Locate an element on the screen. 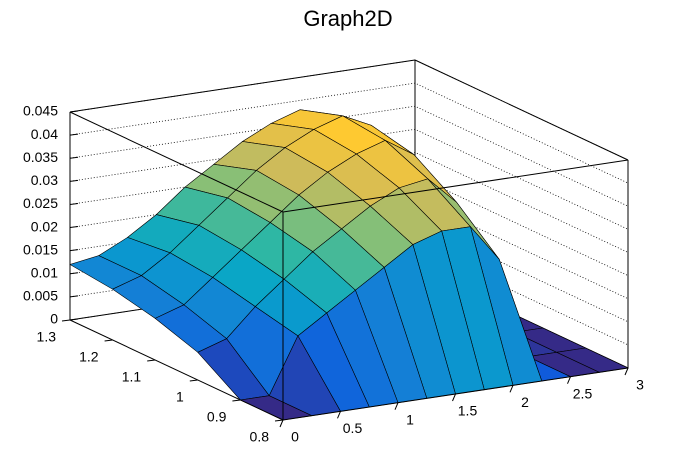  z-tick-label: 0.01 is located at coordinates (44, 272).